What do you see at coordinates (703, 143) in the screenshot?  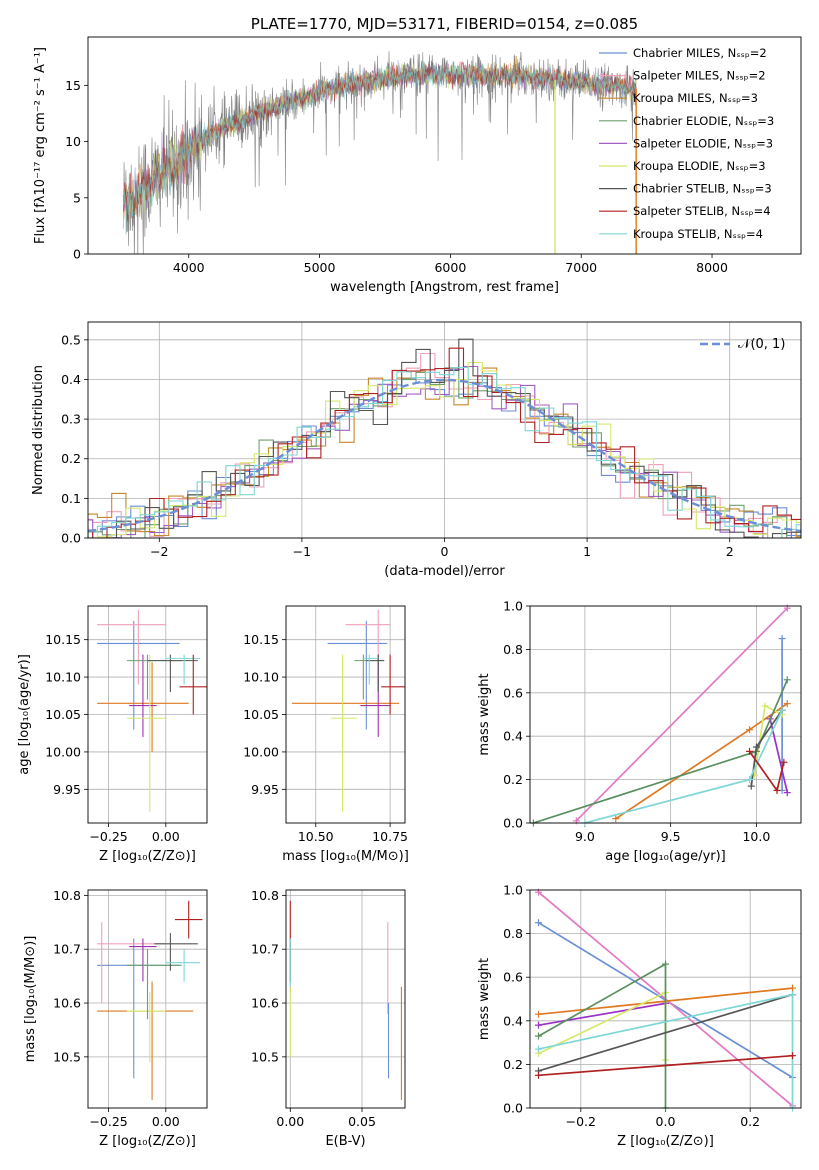 I see `legend-entry-4: Salpeter ELODIE, Nₛₛₚ=3` at bounding box center [703, 143].